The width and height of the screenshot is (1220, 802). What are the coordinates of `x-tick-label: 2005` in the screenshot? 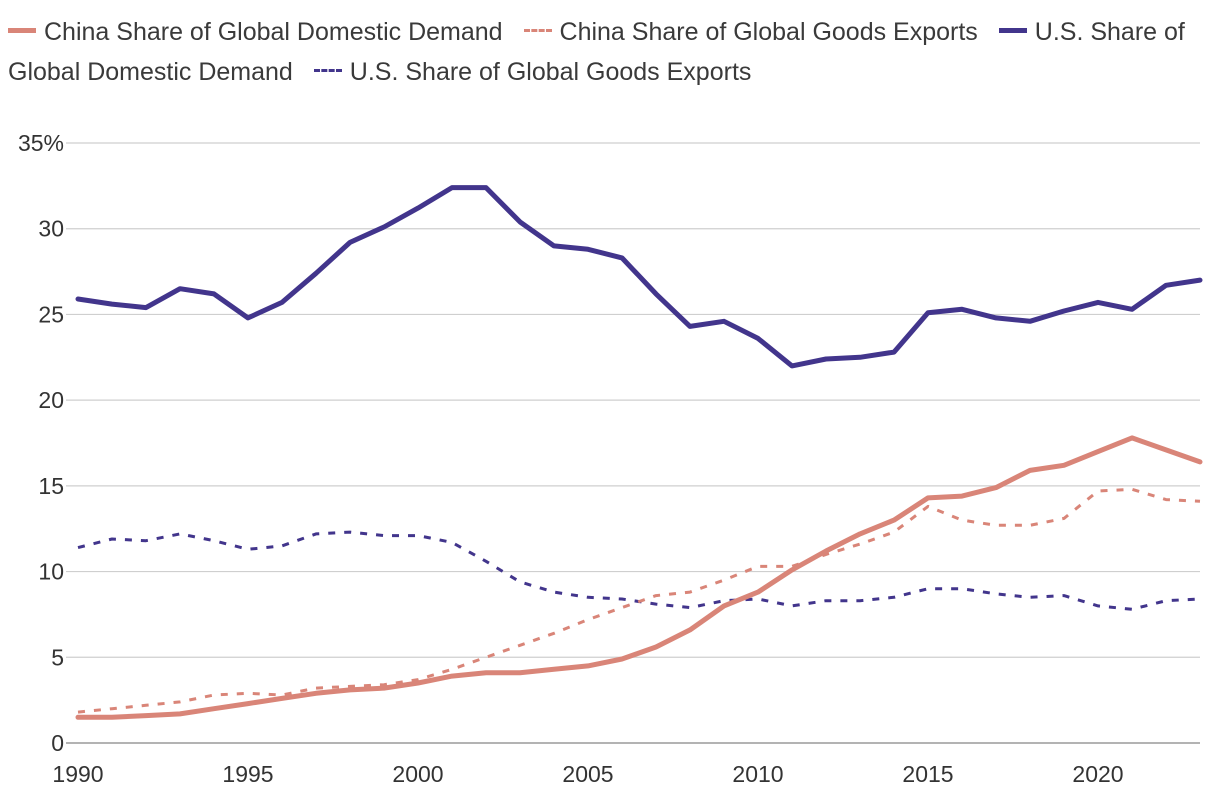 It's located at (587, 774).